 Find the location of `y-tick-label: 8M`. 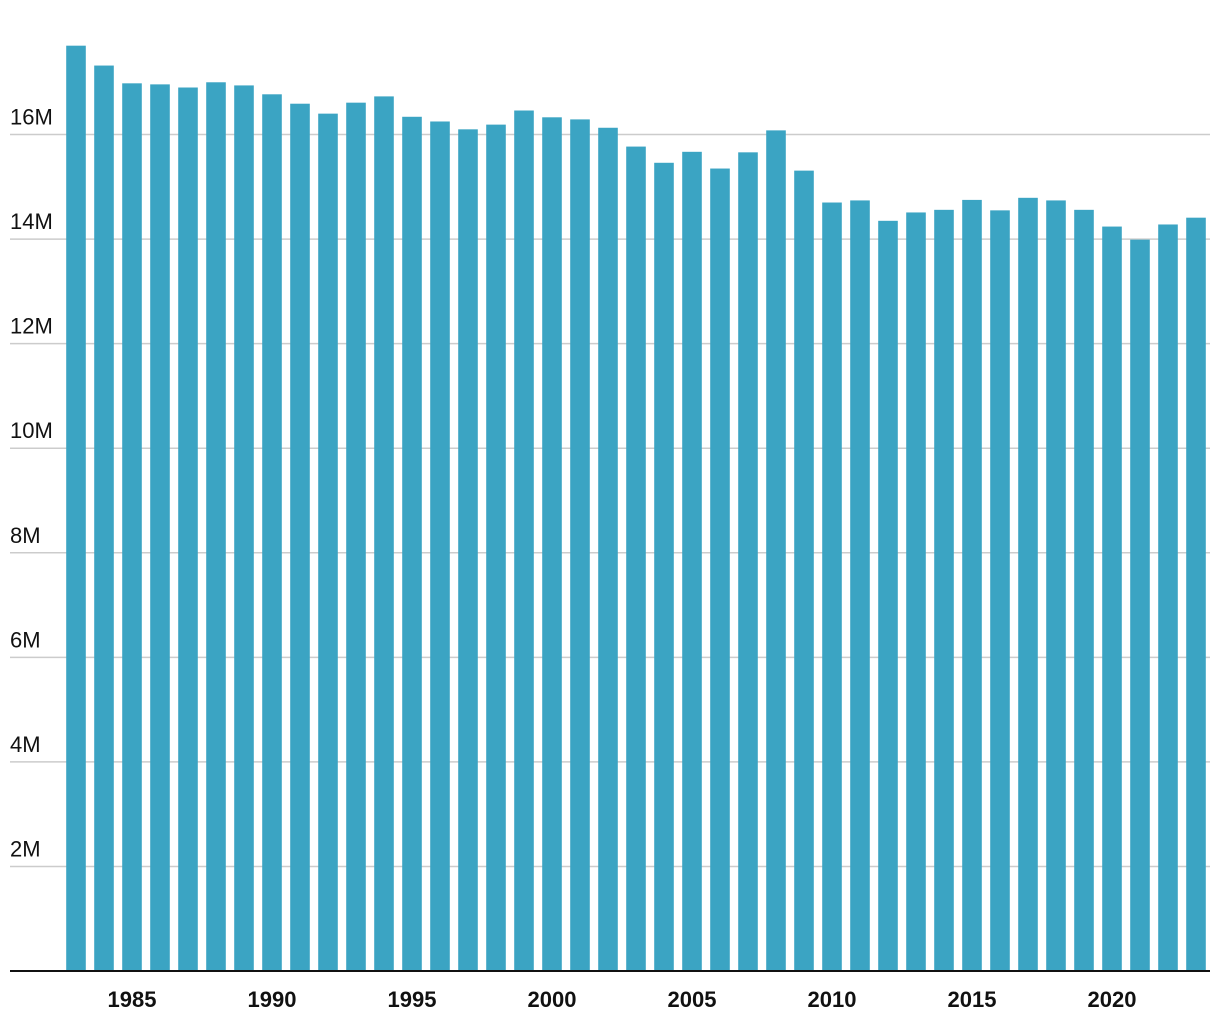

y-tick-label: 8M is located at coordinates (25, 535).